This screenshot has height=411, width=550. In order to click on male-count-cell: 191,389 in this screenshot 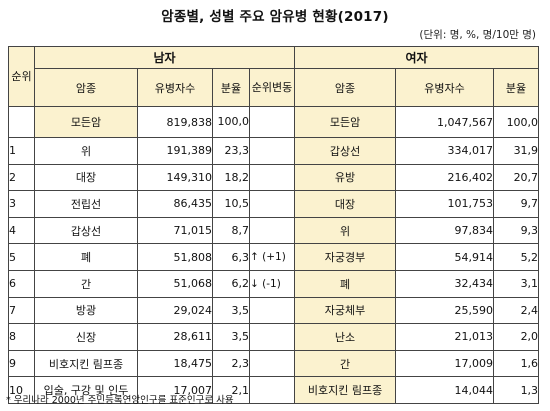, I will do `click(175, 151)`.